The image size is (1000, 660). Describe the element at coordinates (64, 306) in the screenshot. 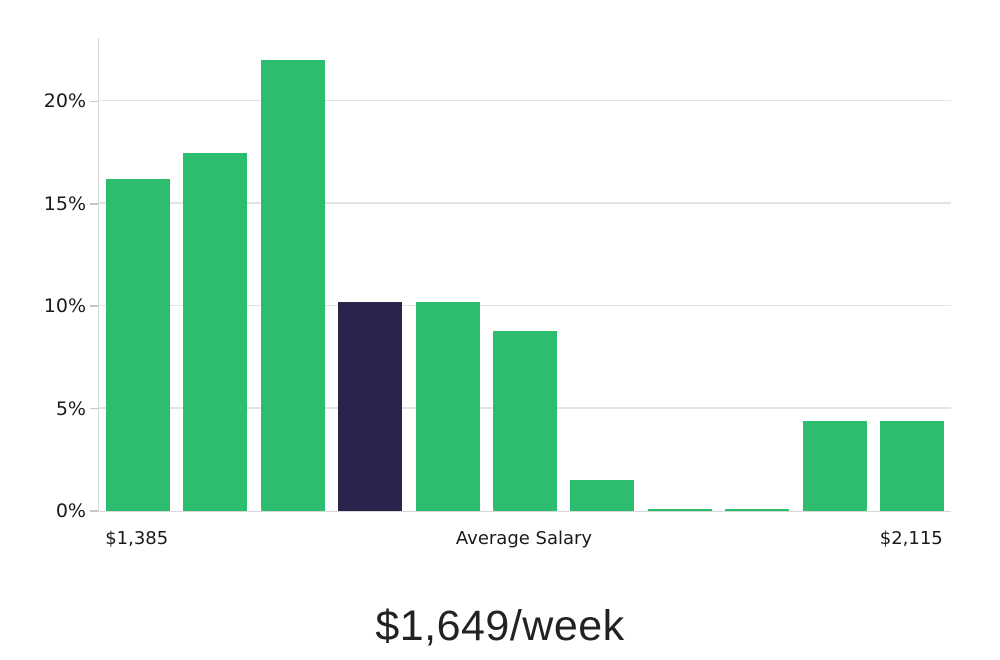

I see `y-tick-label: 10%` at that location.